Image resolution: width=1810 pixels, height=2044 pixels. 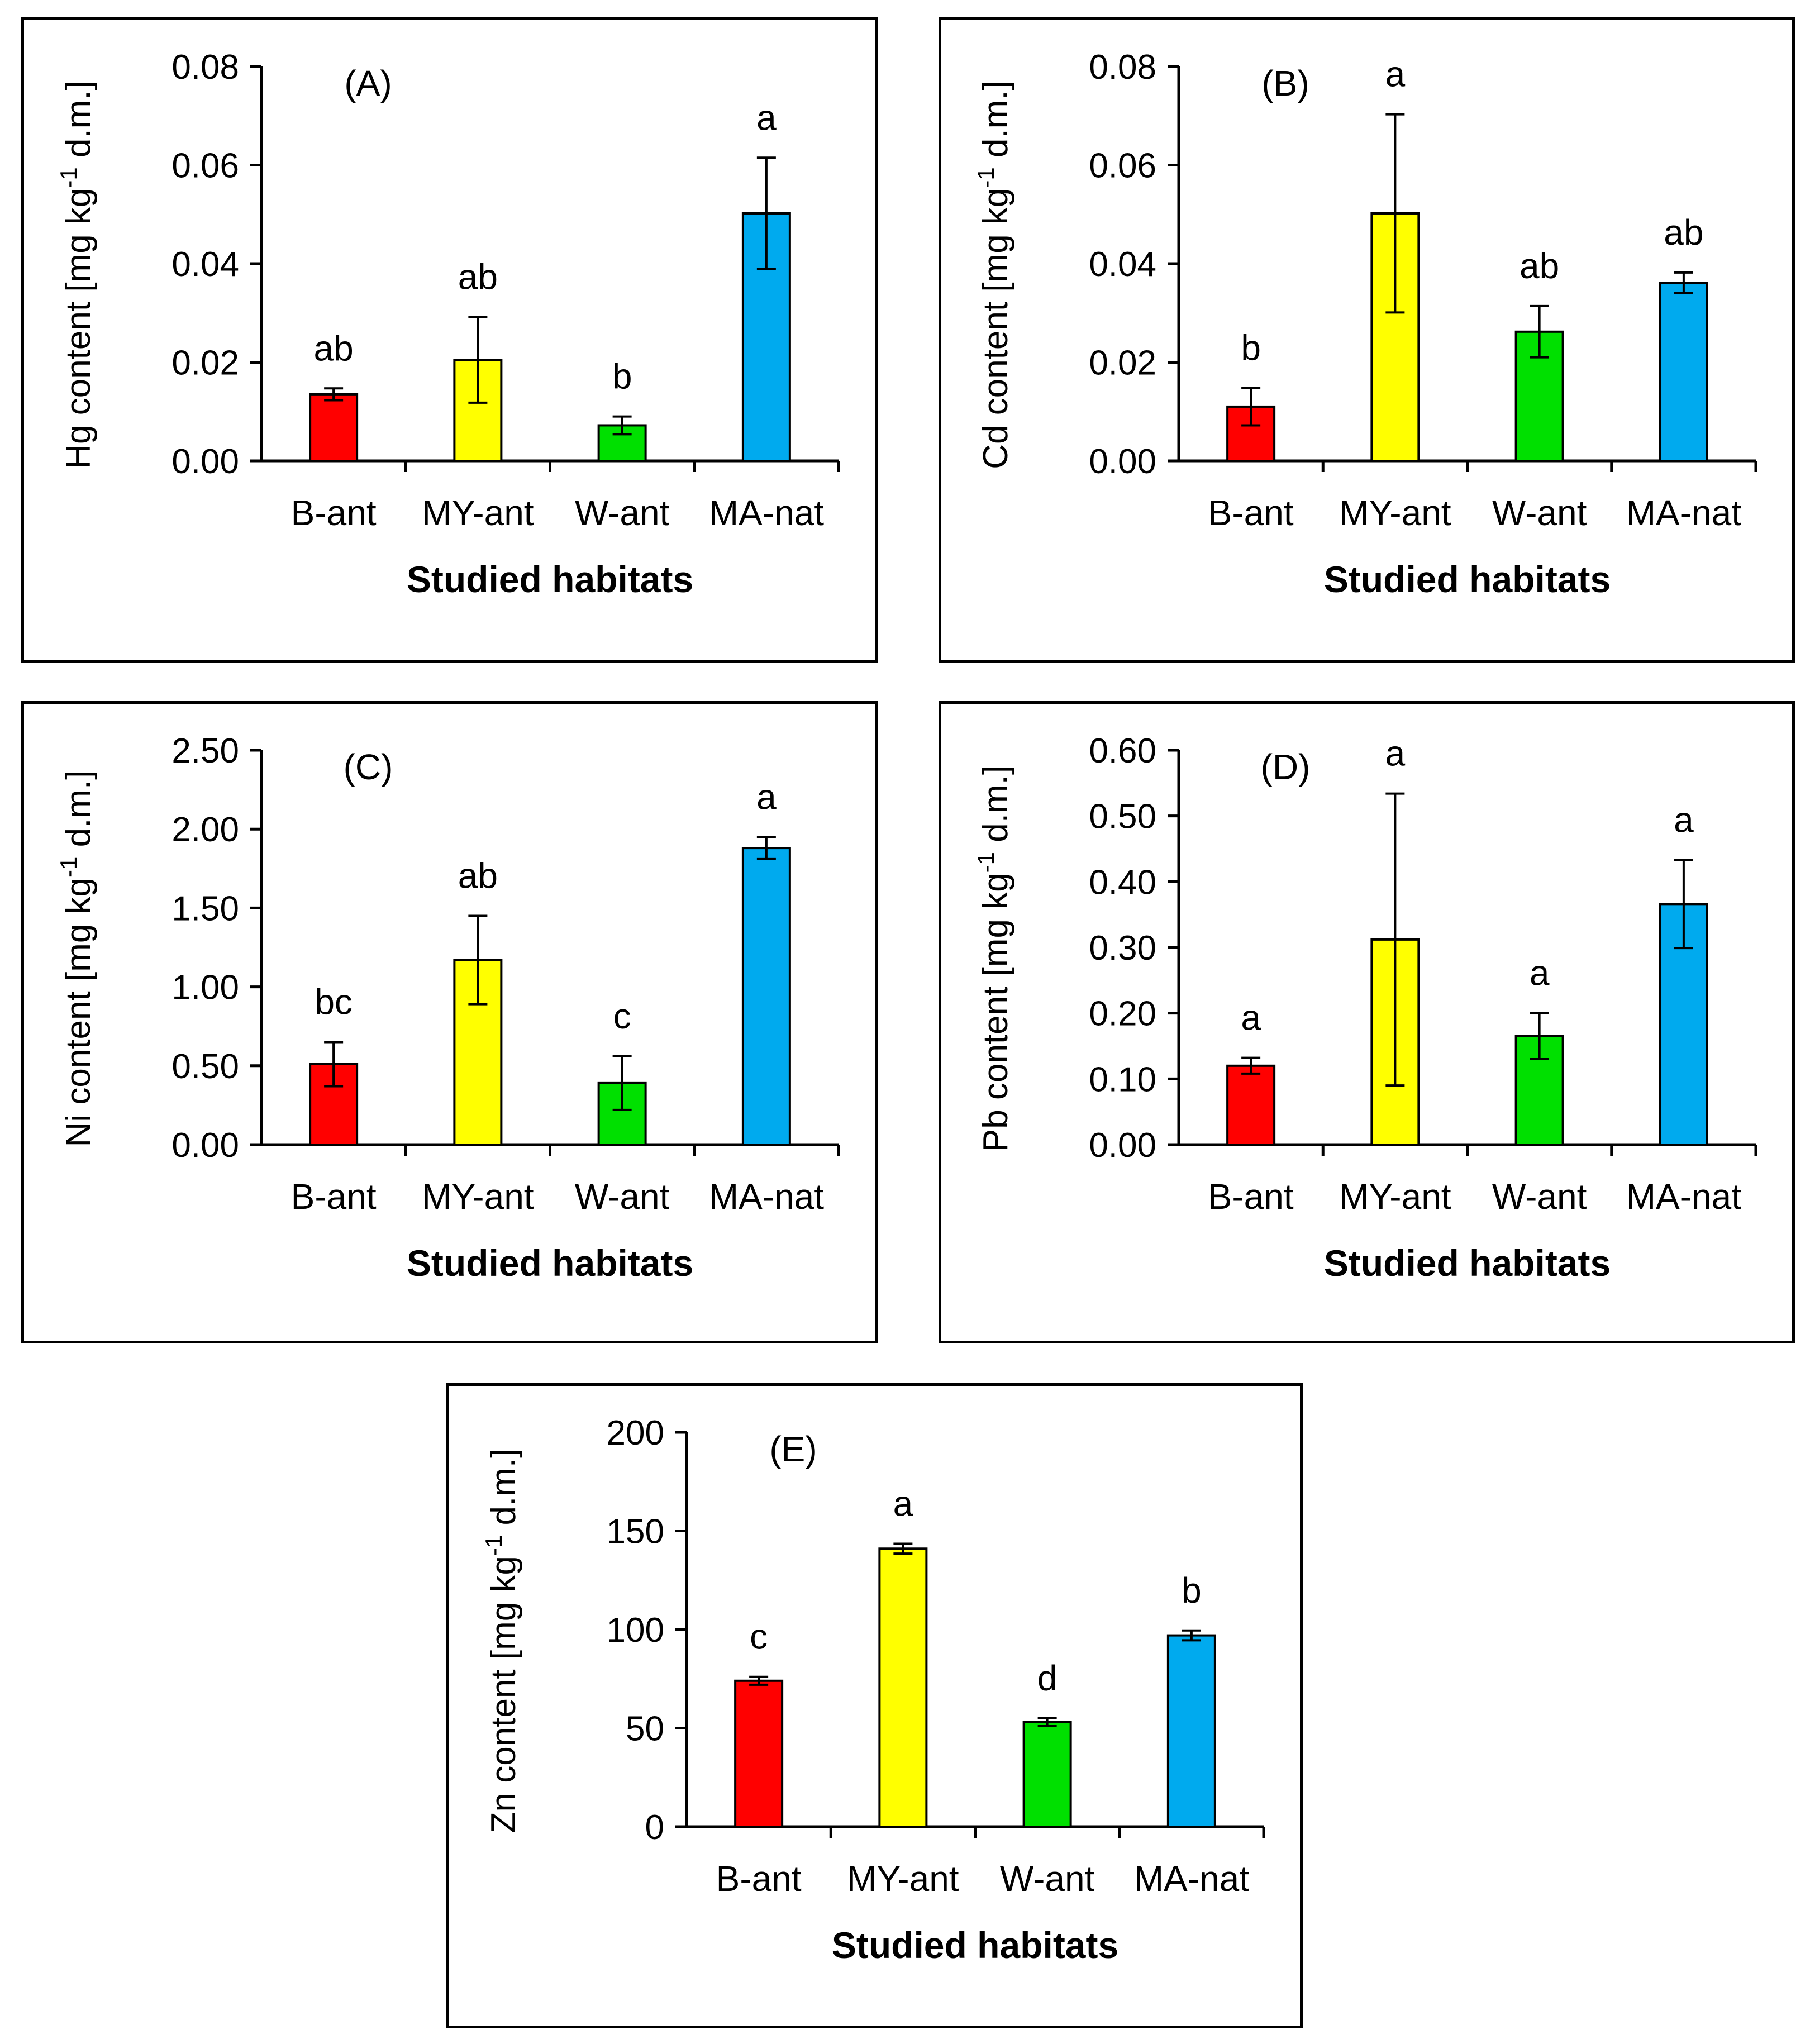 What do you see at coordinates (1123, 1014) in the screenshot?
I see `y-tick-label: 0.20` at bounding box center [1123, 1014].